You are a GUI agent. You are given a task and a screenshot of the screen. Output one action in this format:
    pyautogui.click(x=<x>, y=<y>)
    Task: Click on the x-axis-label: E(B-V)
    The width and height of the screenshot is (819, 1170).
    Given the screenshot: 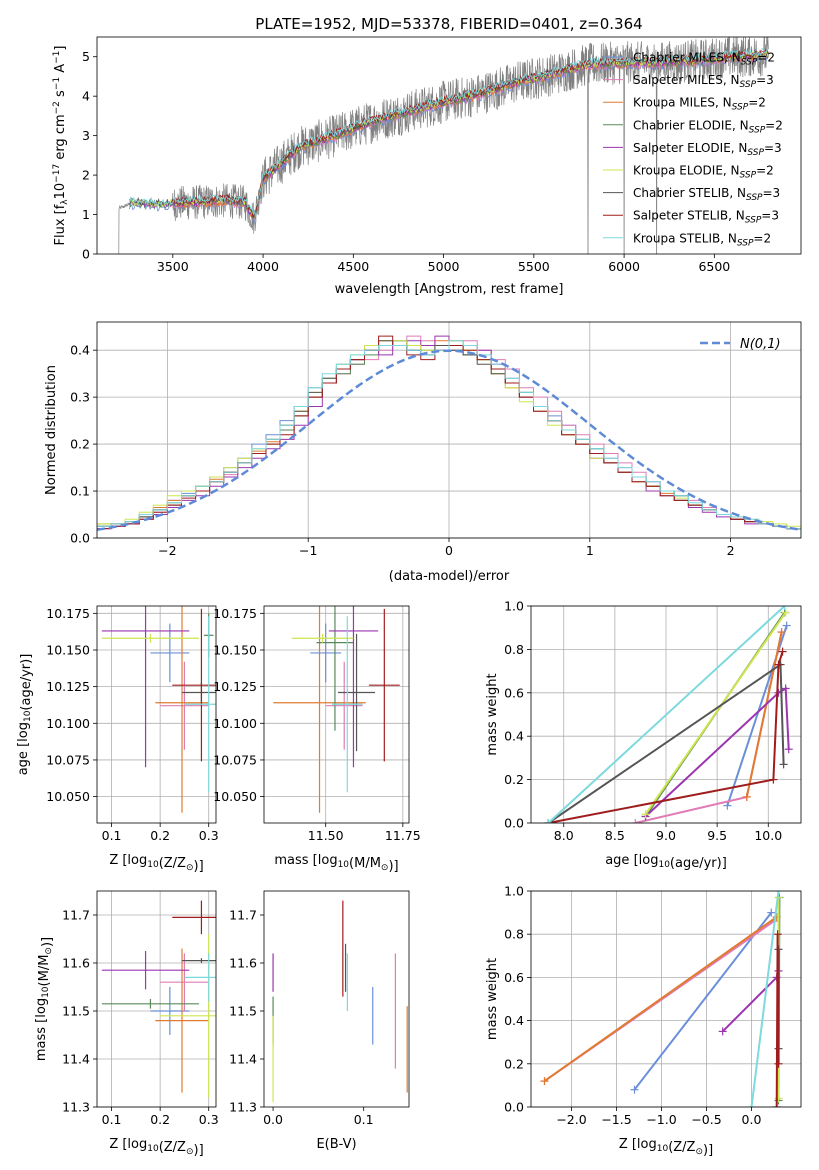 What is the action you would take?
    pyautogui.click(x=336, y=1144)
    